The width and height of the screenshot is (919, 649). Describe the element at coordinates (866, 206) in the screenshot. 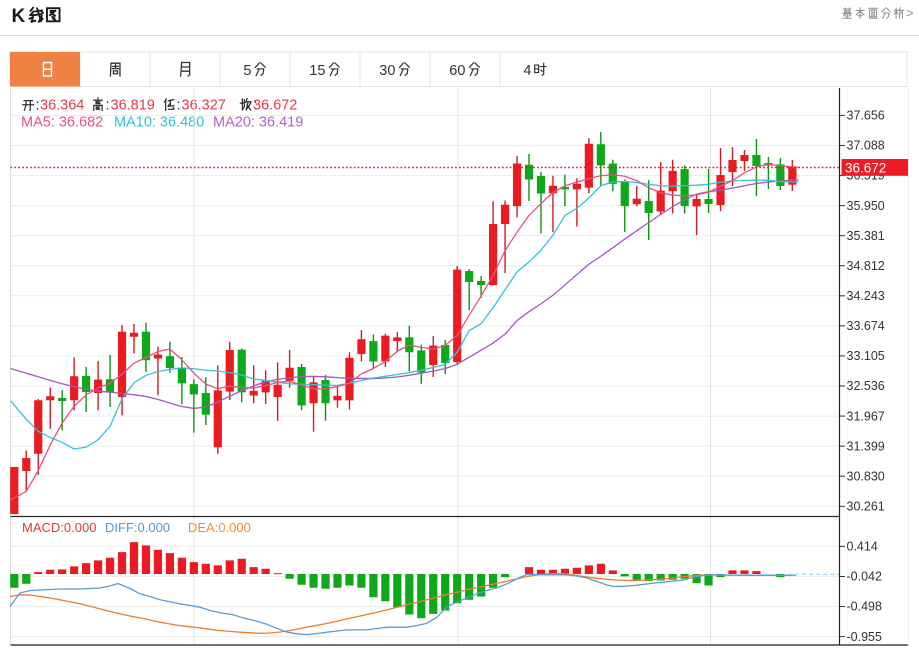

I see `svg-text: 35.950` at that location.